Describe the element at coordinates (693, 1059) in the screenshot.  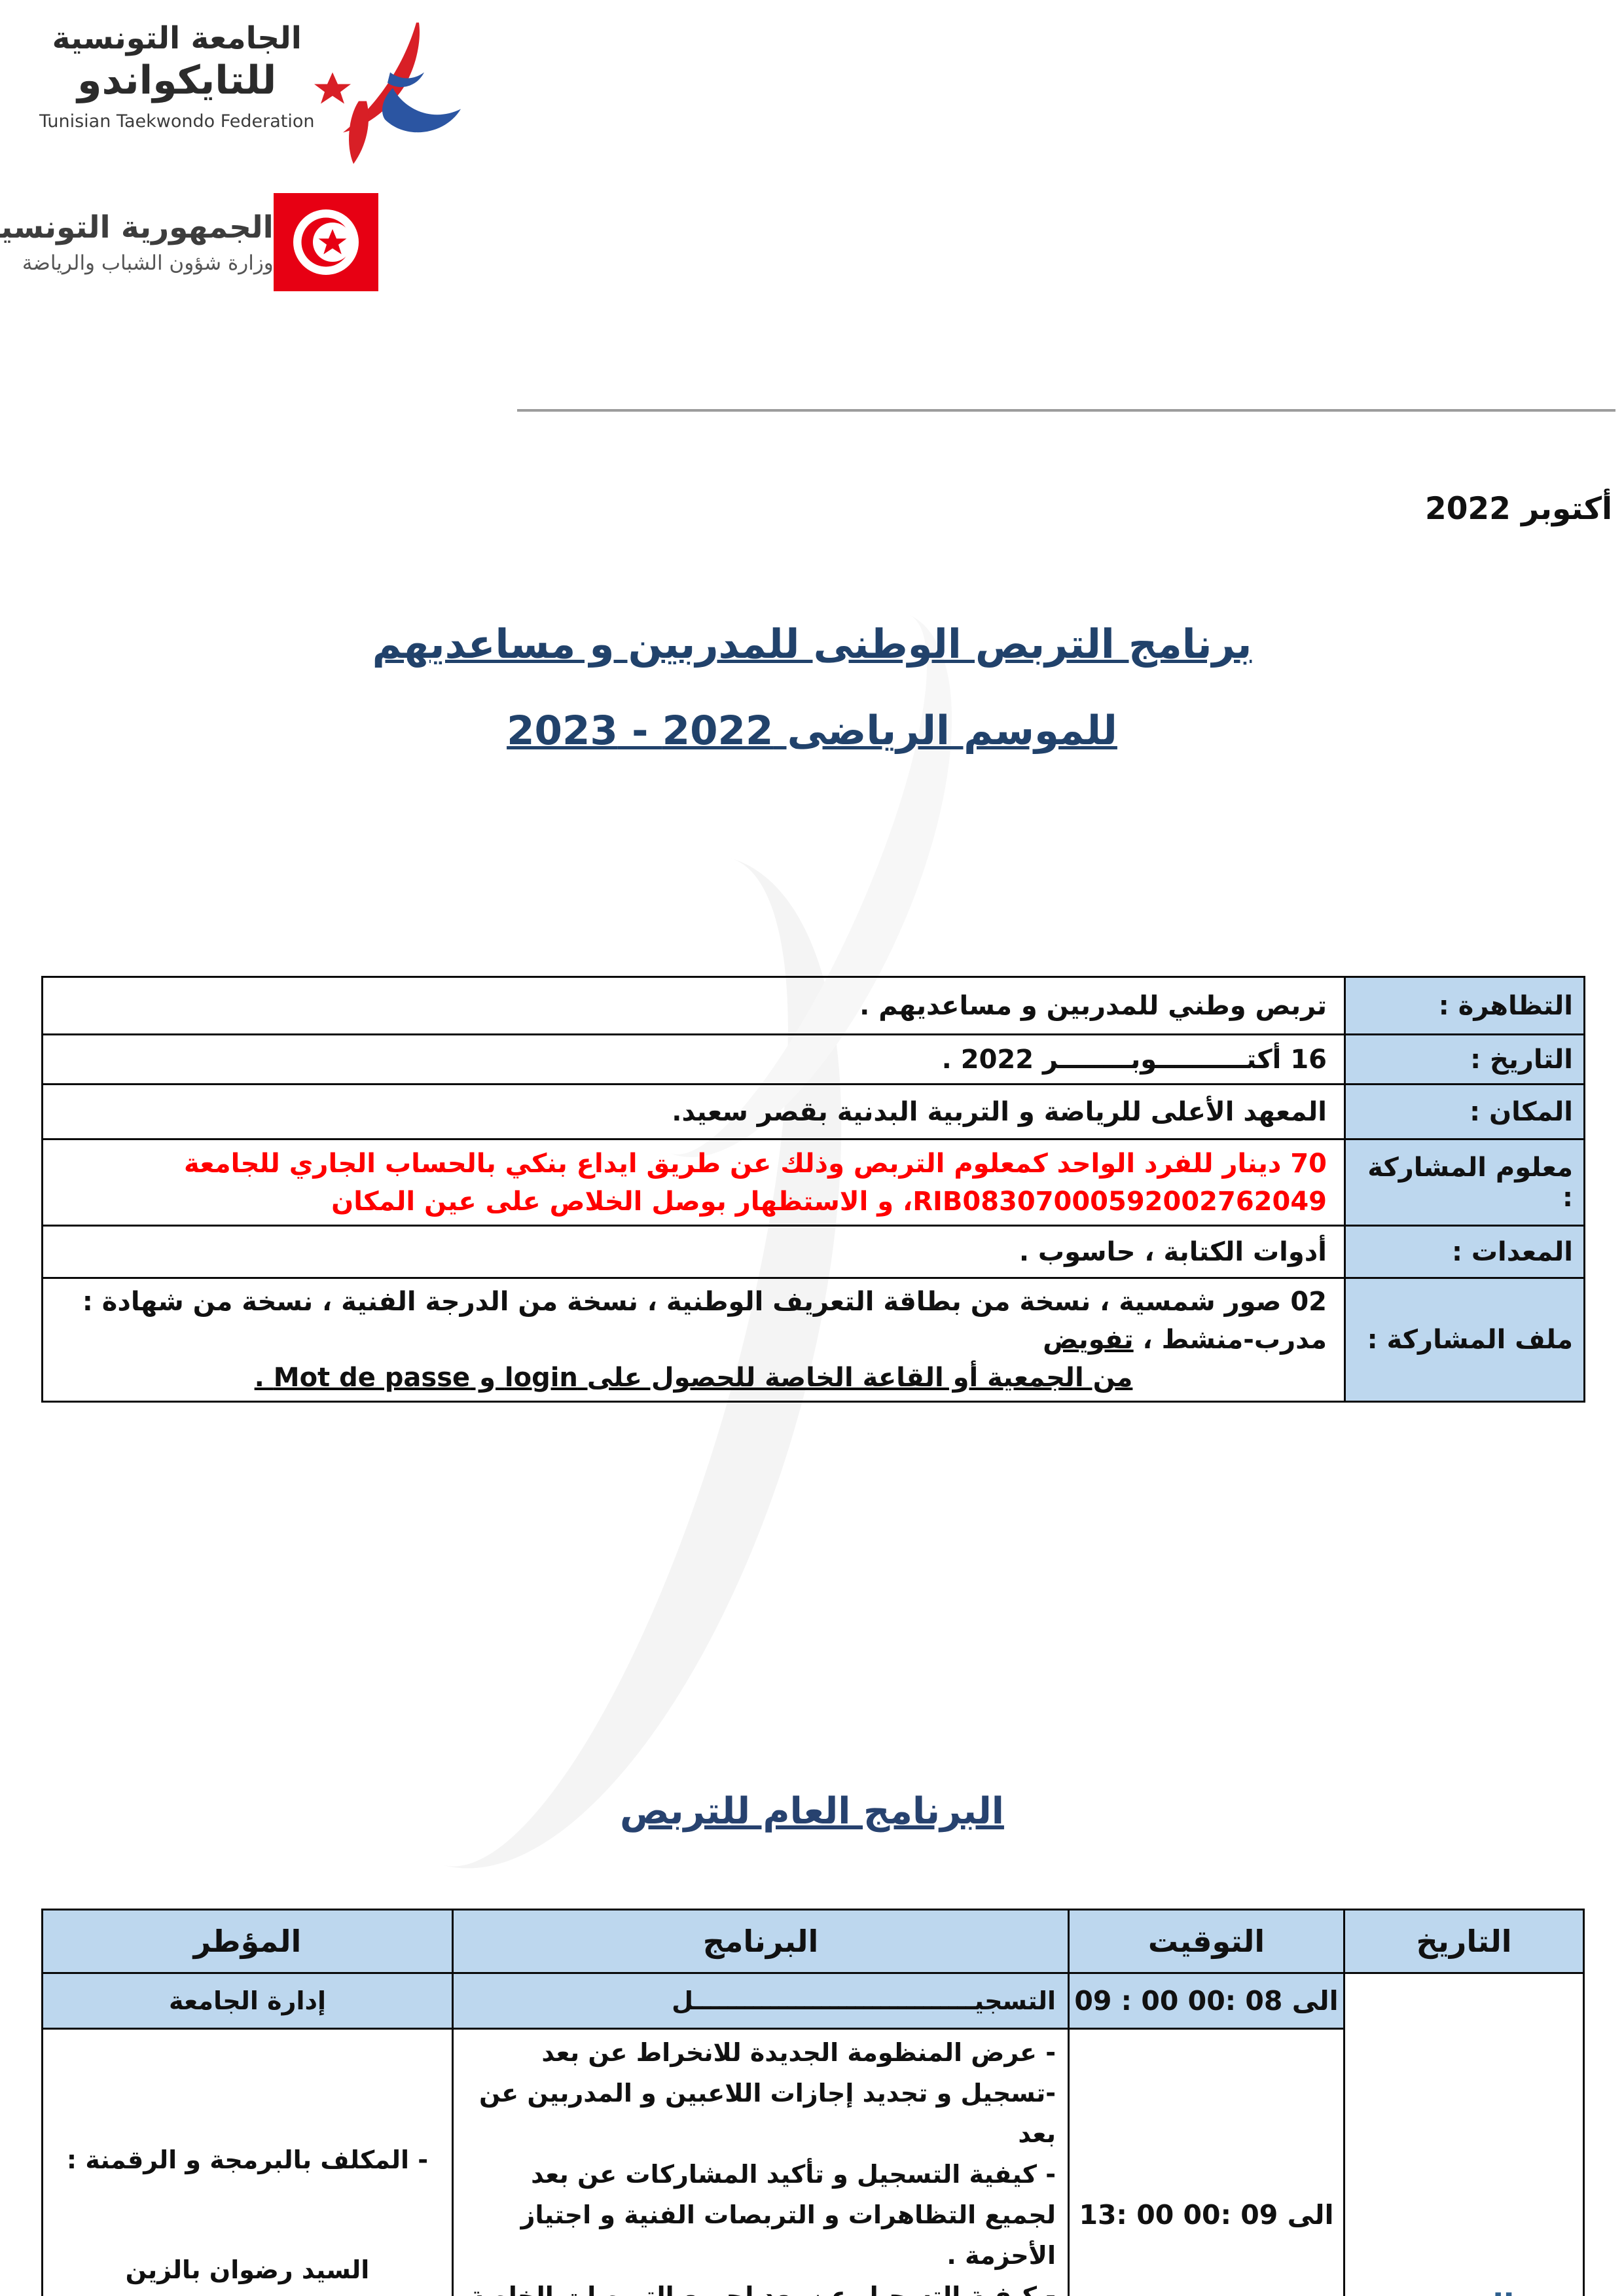
I see `info-value-date: 16 أكتــــــــــوبــــــــر 2022 .` at that location.